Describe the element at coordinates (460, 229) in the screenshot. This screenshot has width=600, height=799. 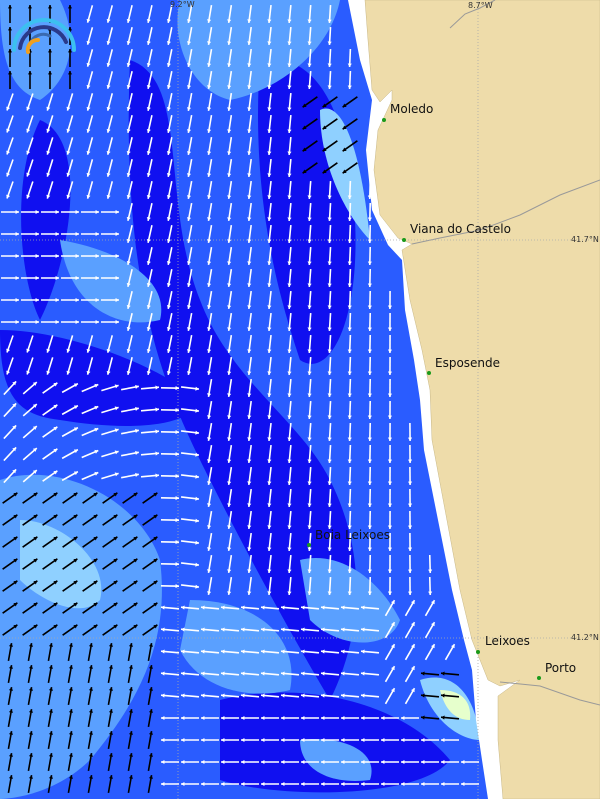
I see `place-label-viana-do-castelo: Viana do Castelo` at that location.